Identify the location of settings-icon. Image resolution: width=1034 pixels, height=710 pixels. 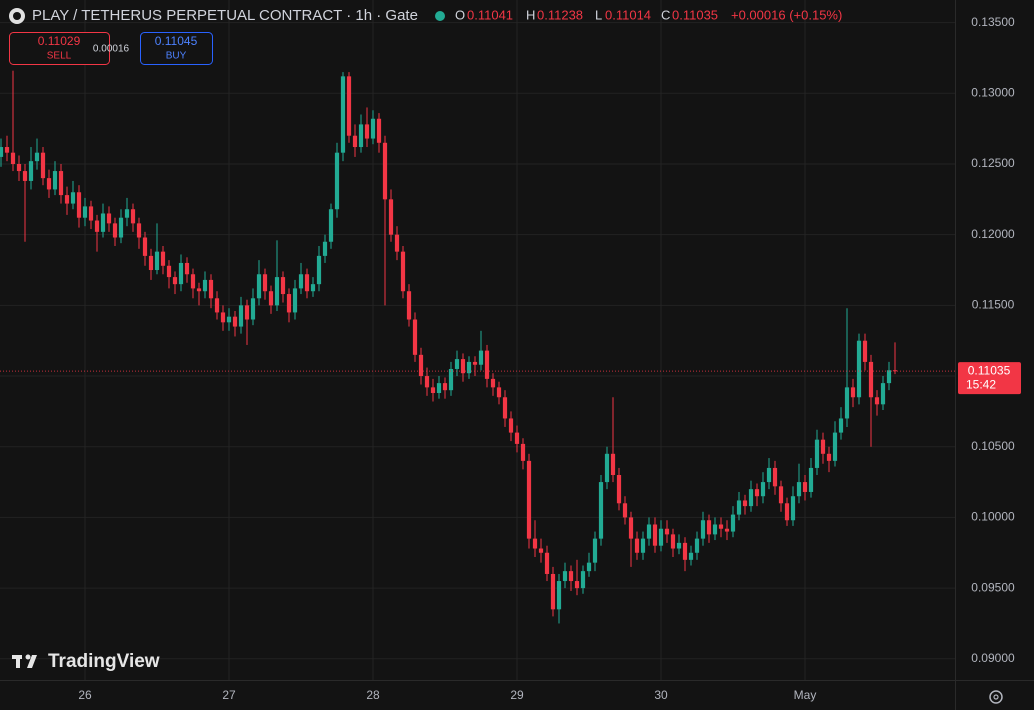
(996, 697).